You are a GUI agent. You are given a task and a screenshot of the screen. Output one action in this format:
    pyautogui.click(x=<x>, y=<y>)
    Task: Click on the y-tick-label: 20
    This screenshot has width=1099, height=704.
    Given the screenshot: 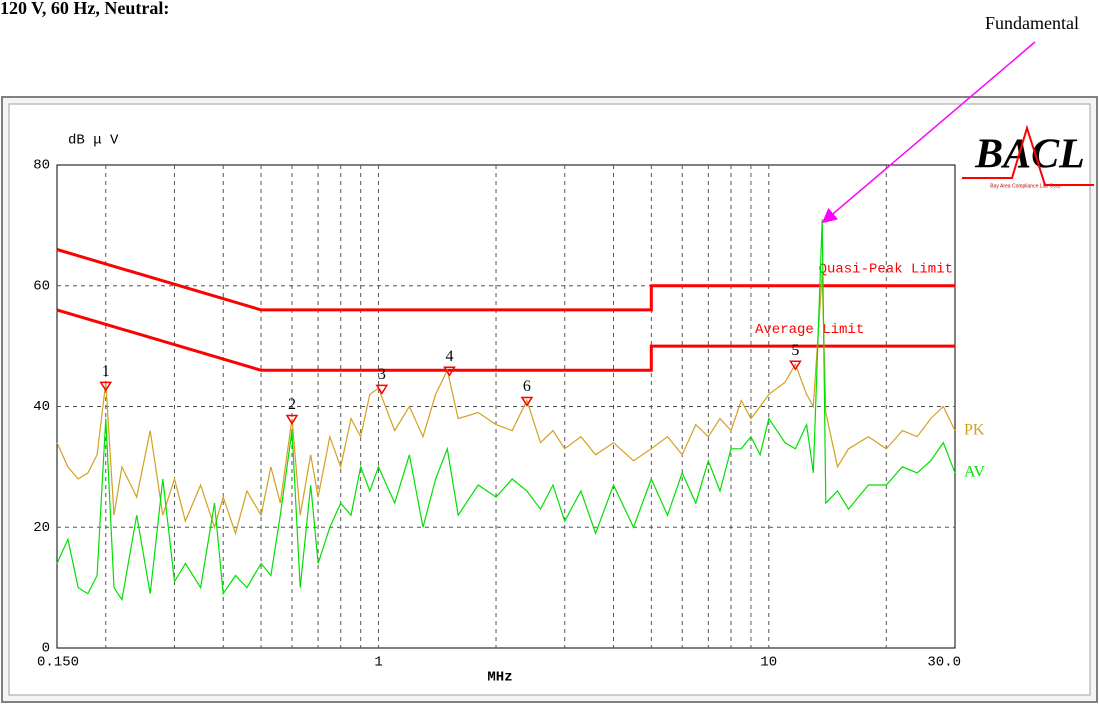 What is the action you would take?
    pyautogui.click(x=41, y=528)
    